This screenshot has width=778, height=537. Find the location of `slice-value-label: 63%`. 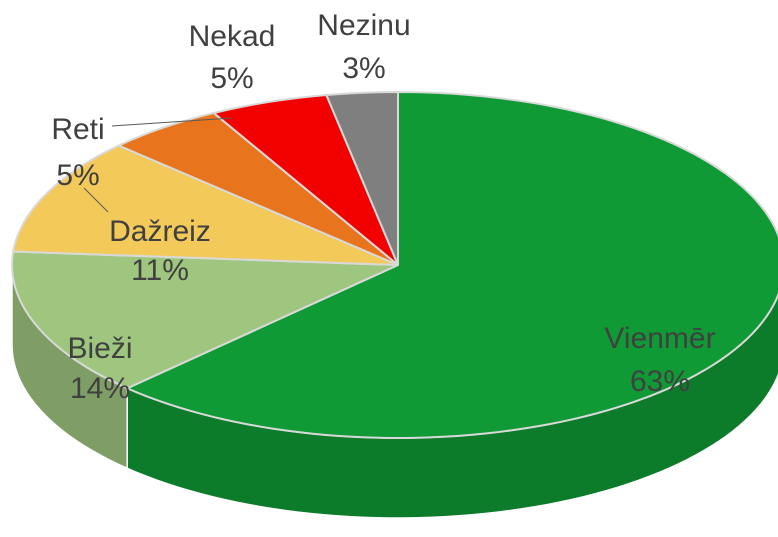

slice-value-label: 63% is located at coordinates (660, 381).